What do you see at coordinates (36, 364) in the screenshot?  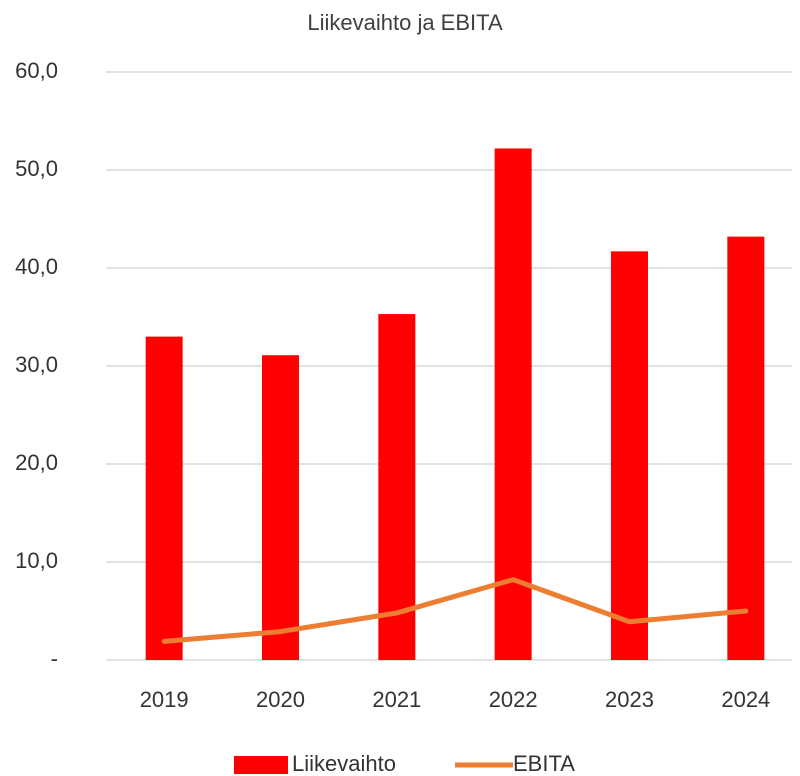 I see `y-tick-label: 30,0` at bounding box center [36, 364].